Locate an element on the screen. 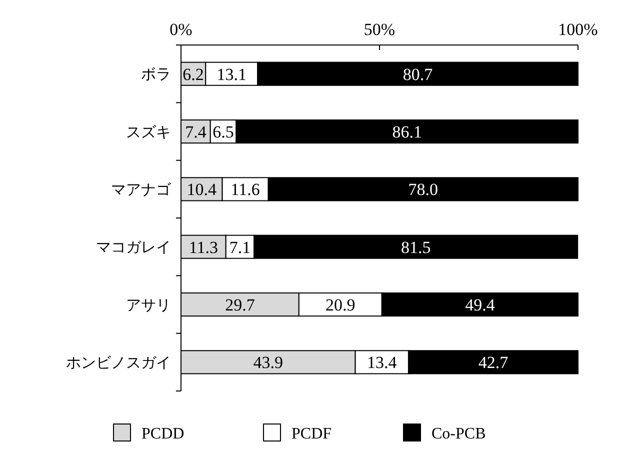 This screenshot has height=461, width=617. data-label: 11.3 is located at coordinates (203, 247).